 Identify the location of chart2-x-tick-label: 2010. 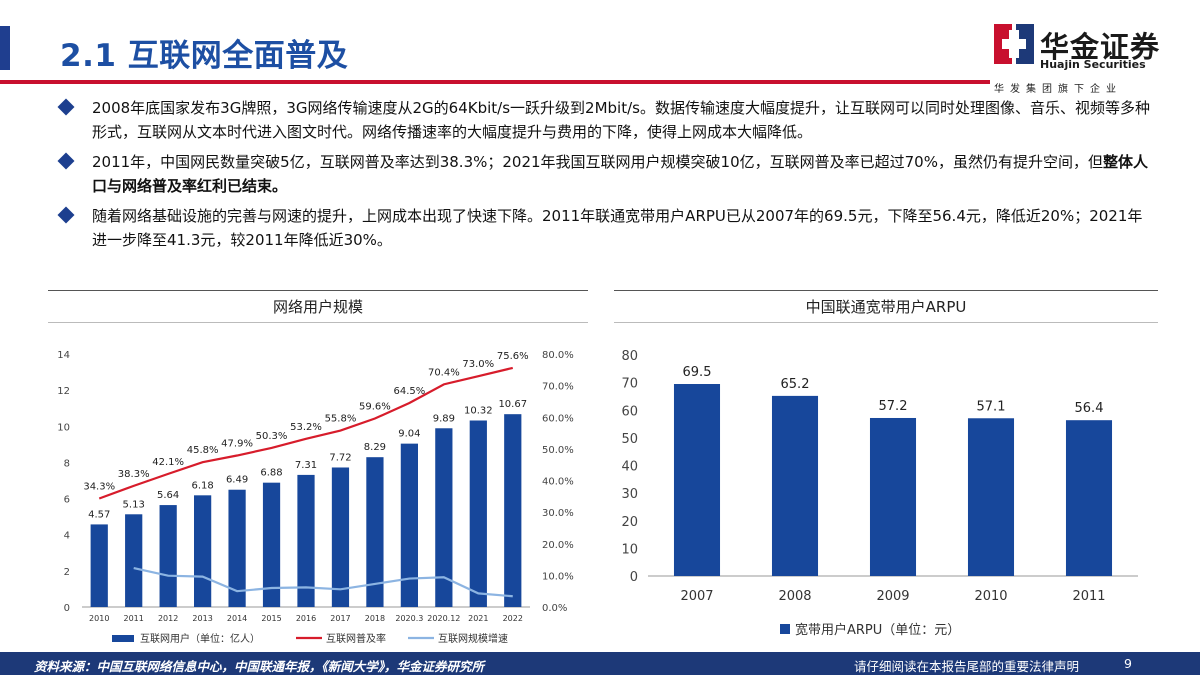
(990, 596).